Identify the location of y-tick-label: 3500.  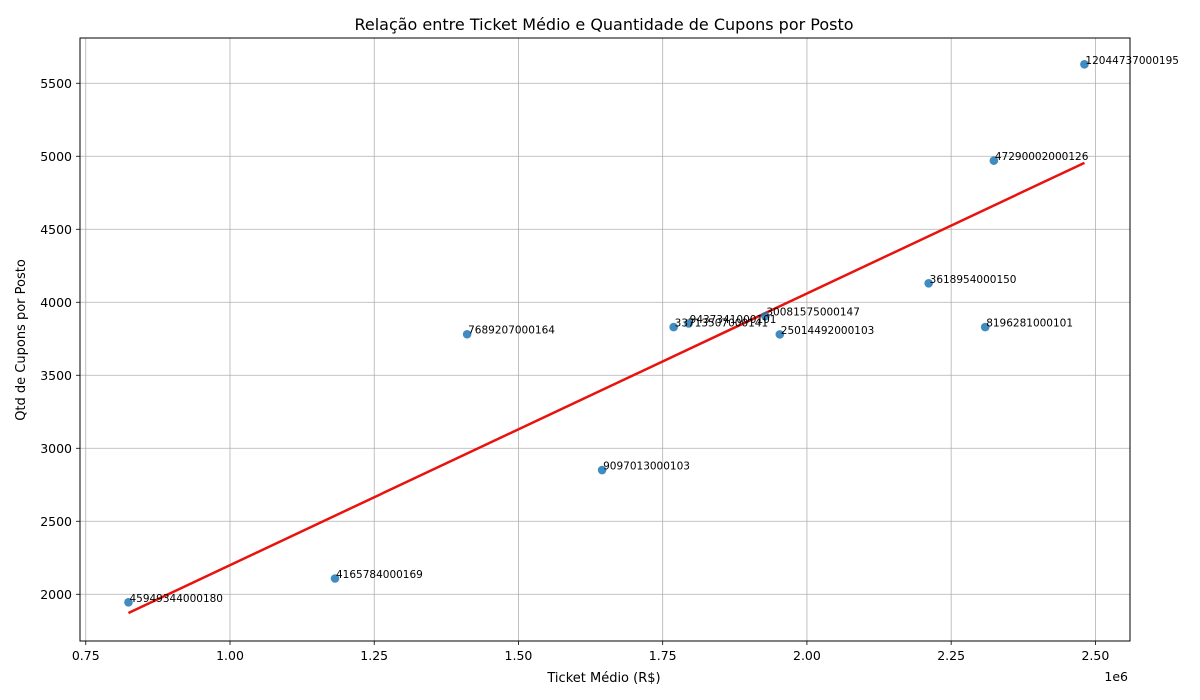
(56, 375).